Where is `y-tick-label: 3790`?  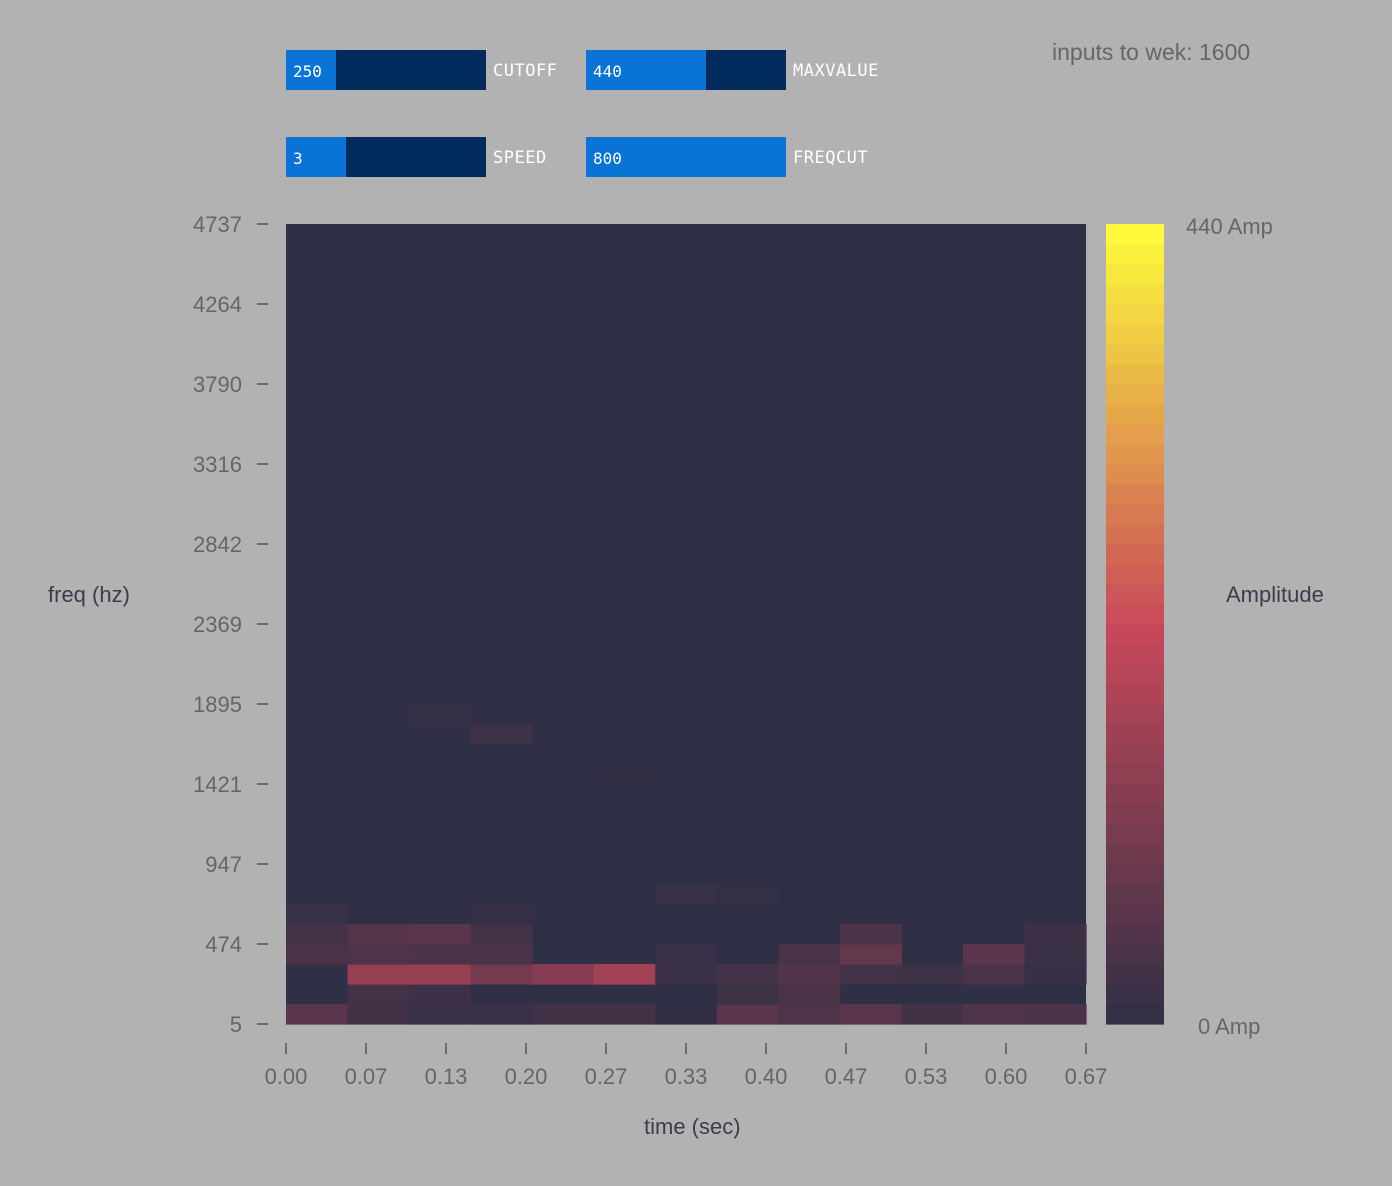 y-tick-label: 3790 is located at coordinates (217, 384).